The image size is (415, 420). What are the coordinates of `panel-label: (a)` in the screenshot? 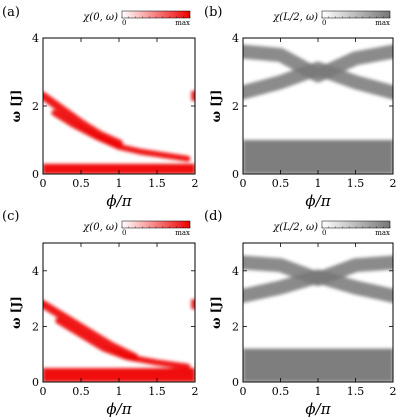 It's located at (11, 12).